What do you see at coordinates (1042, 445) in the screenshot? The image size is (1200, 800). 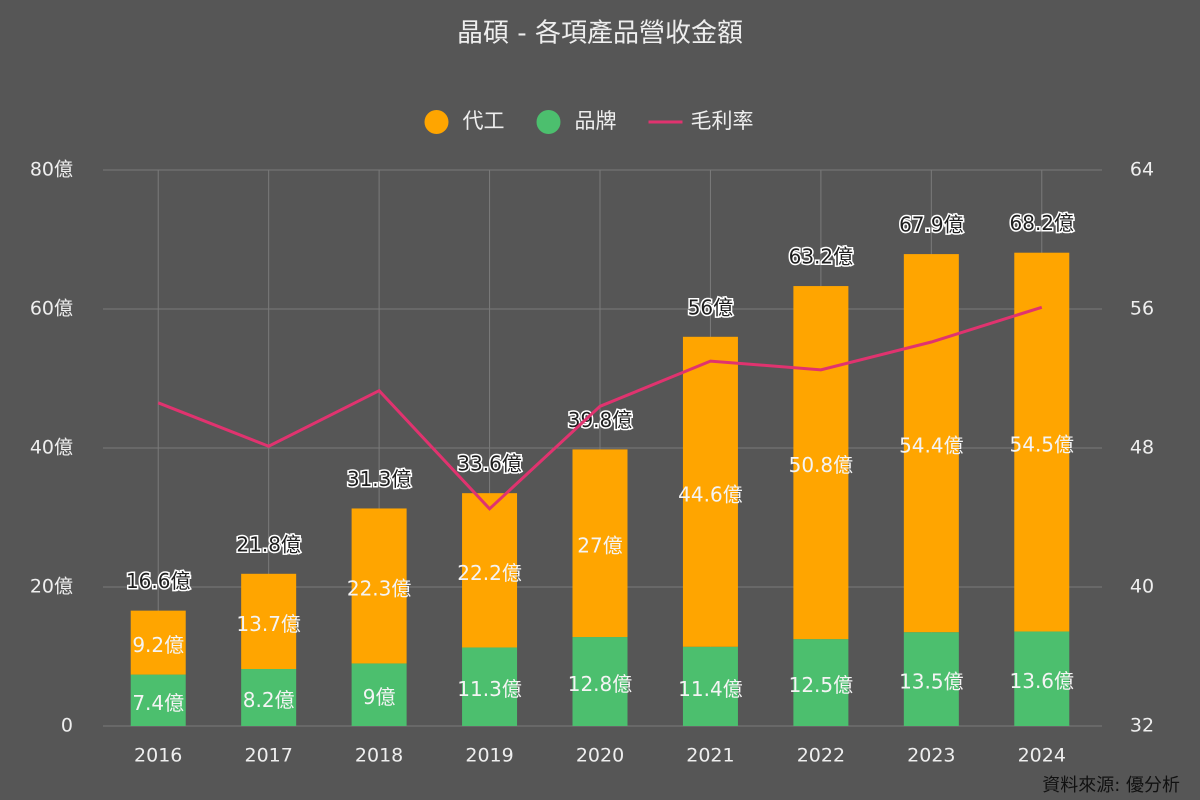 I see `data-label: 54.5億` at bounding box center [1042, 445].